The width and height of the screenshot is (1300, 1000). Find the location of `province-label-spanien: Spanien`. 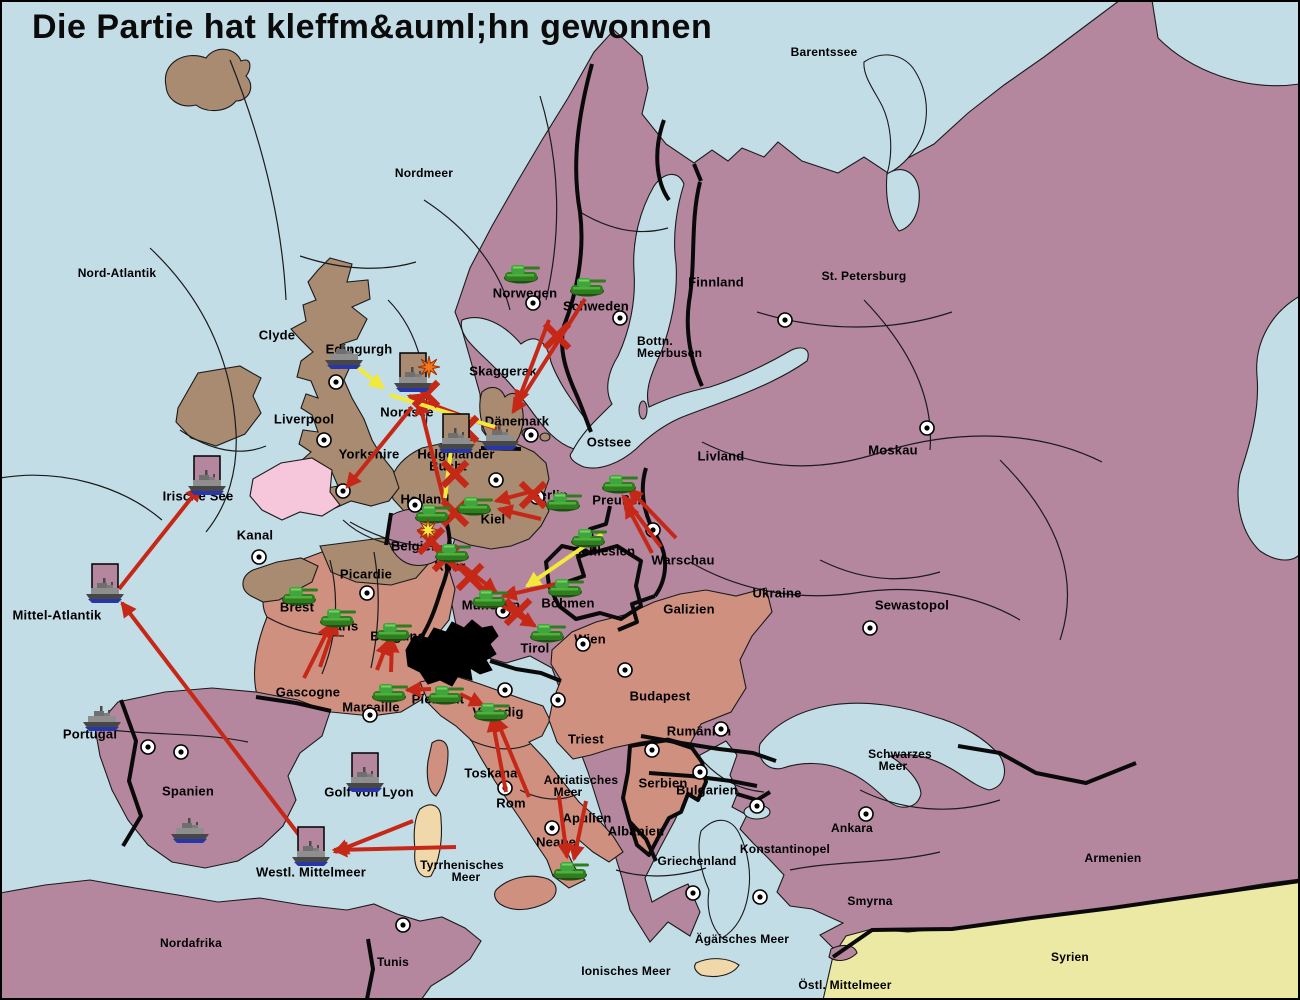

province-label-spanien: Spanien is located at coordinates (188, 790).